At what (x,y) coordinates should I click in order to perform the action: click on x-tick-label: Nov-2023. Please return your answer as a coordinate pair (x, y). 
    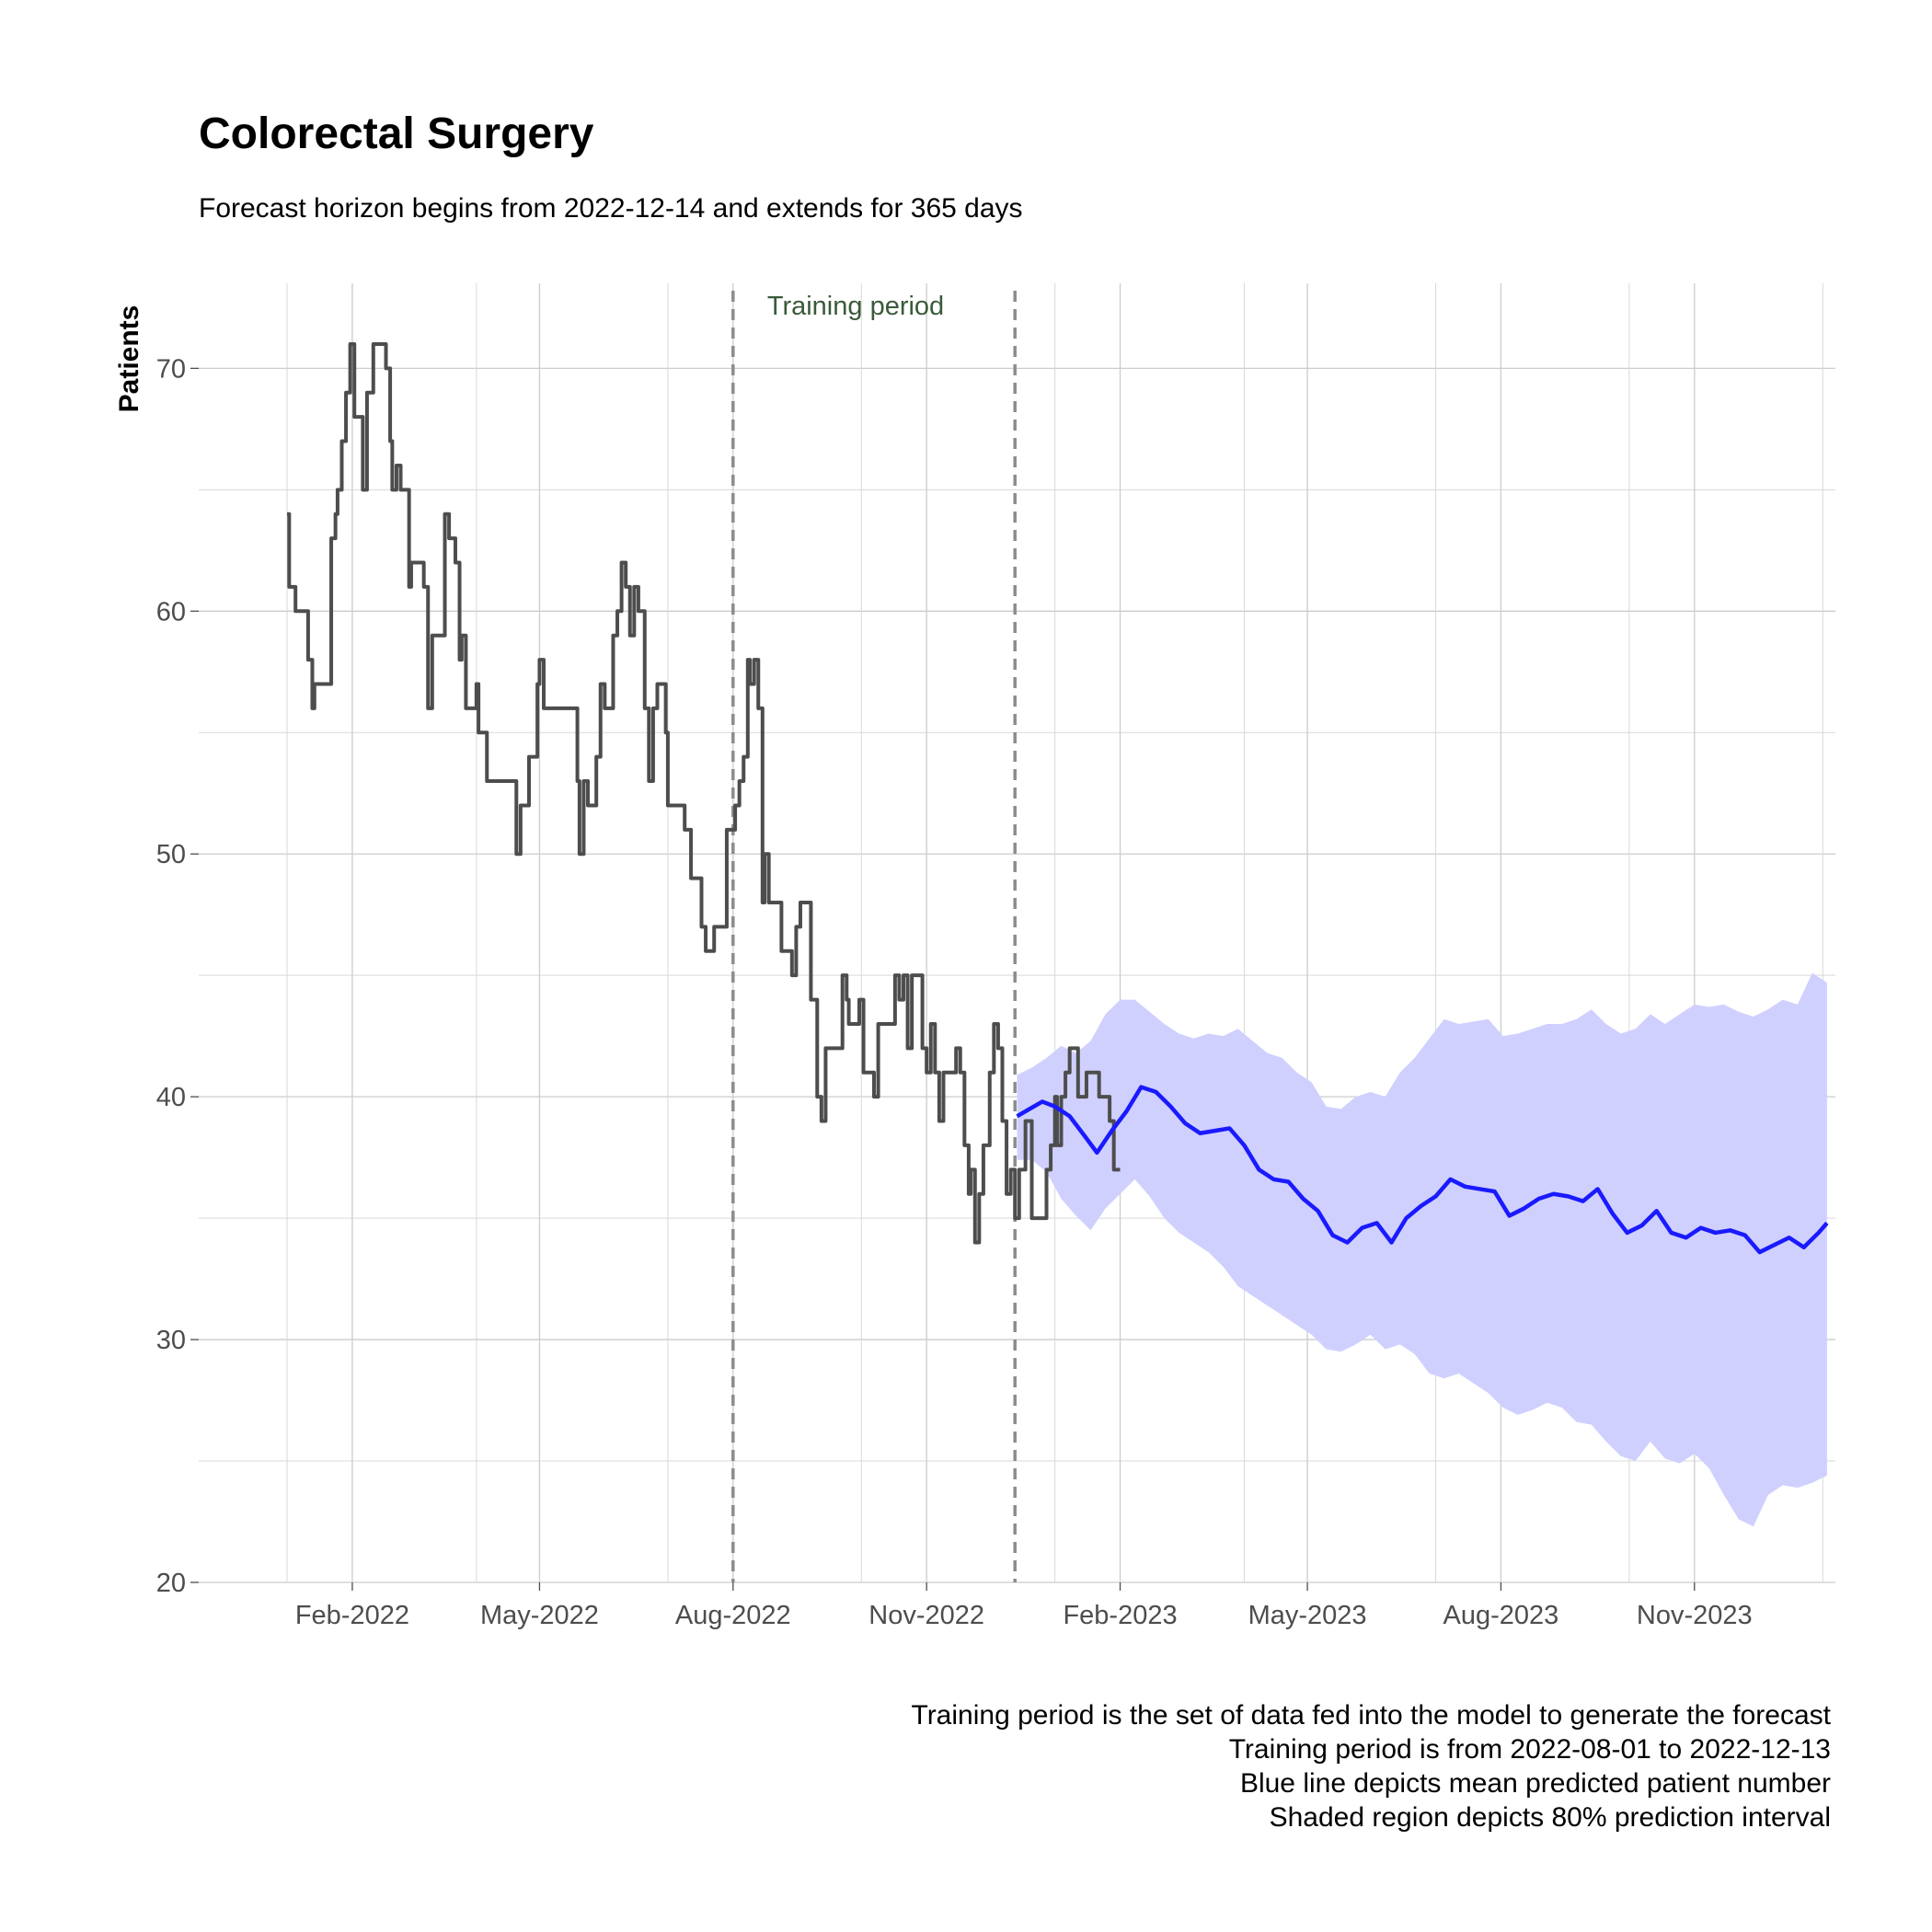
    Looking at the image, I should click on (1695, 1615).